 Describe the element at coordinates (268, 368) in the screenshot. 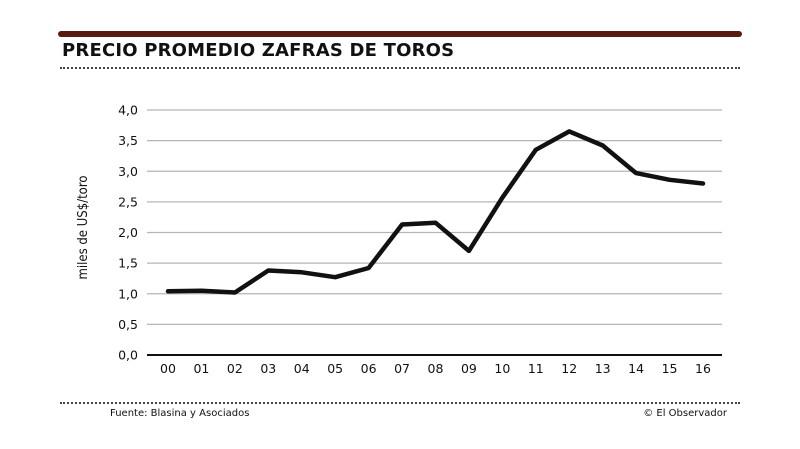

I see `x-tick-label: 03` at that location.